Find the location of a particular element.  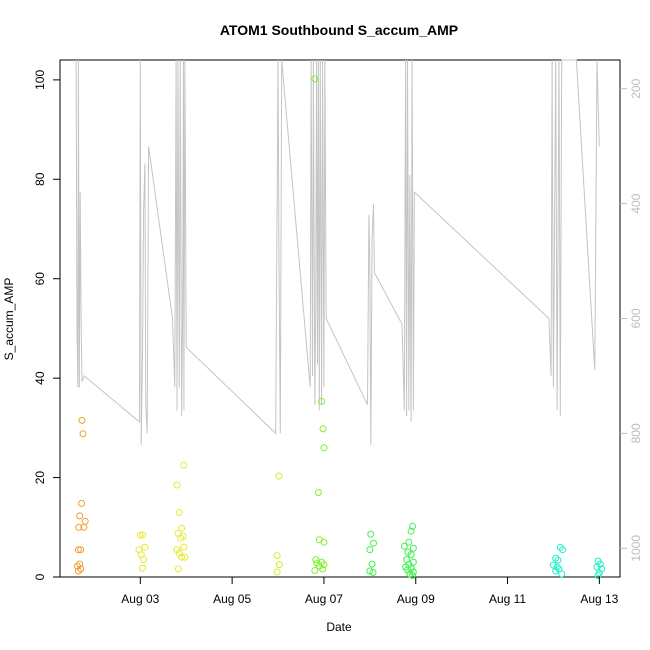

x-axis: Aug 03 Aug 05 Aug 07 Aug 09 Aug 11 Aug 13 is located at coordinates (370, 591).